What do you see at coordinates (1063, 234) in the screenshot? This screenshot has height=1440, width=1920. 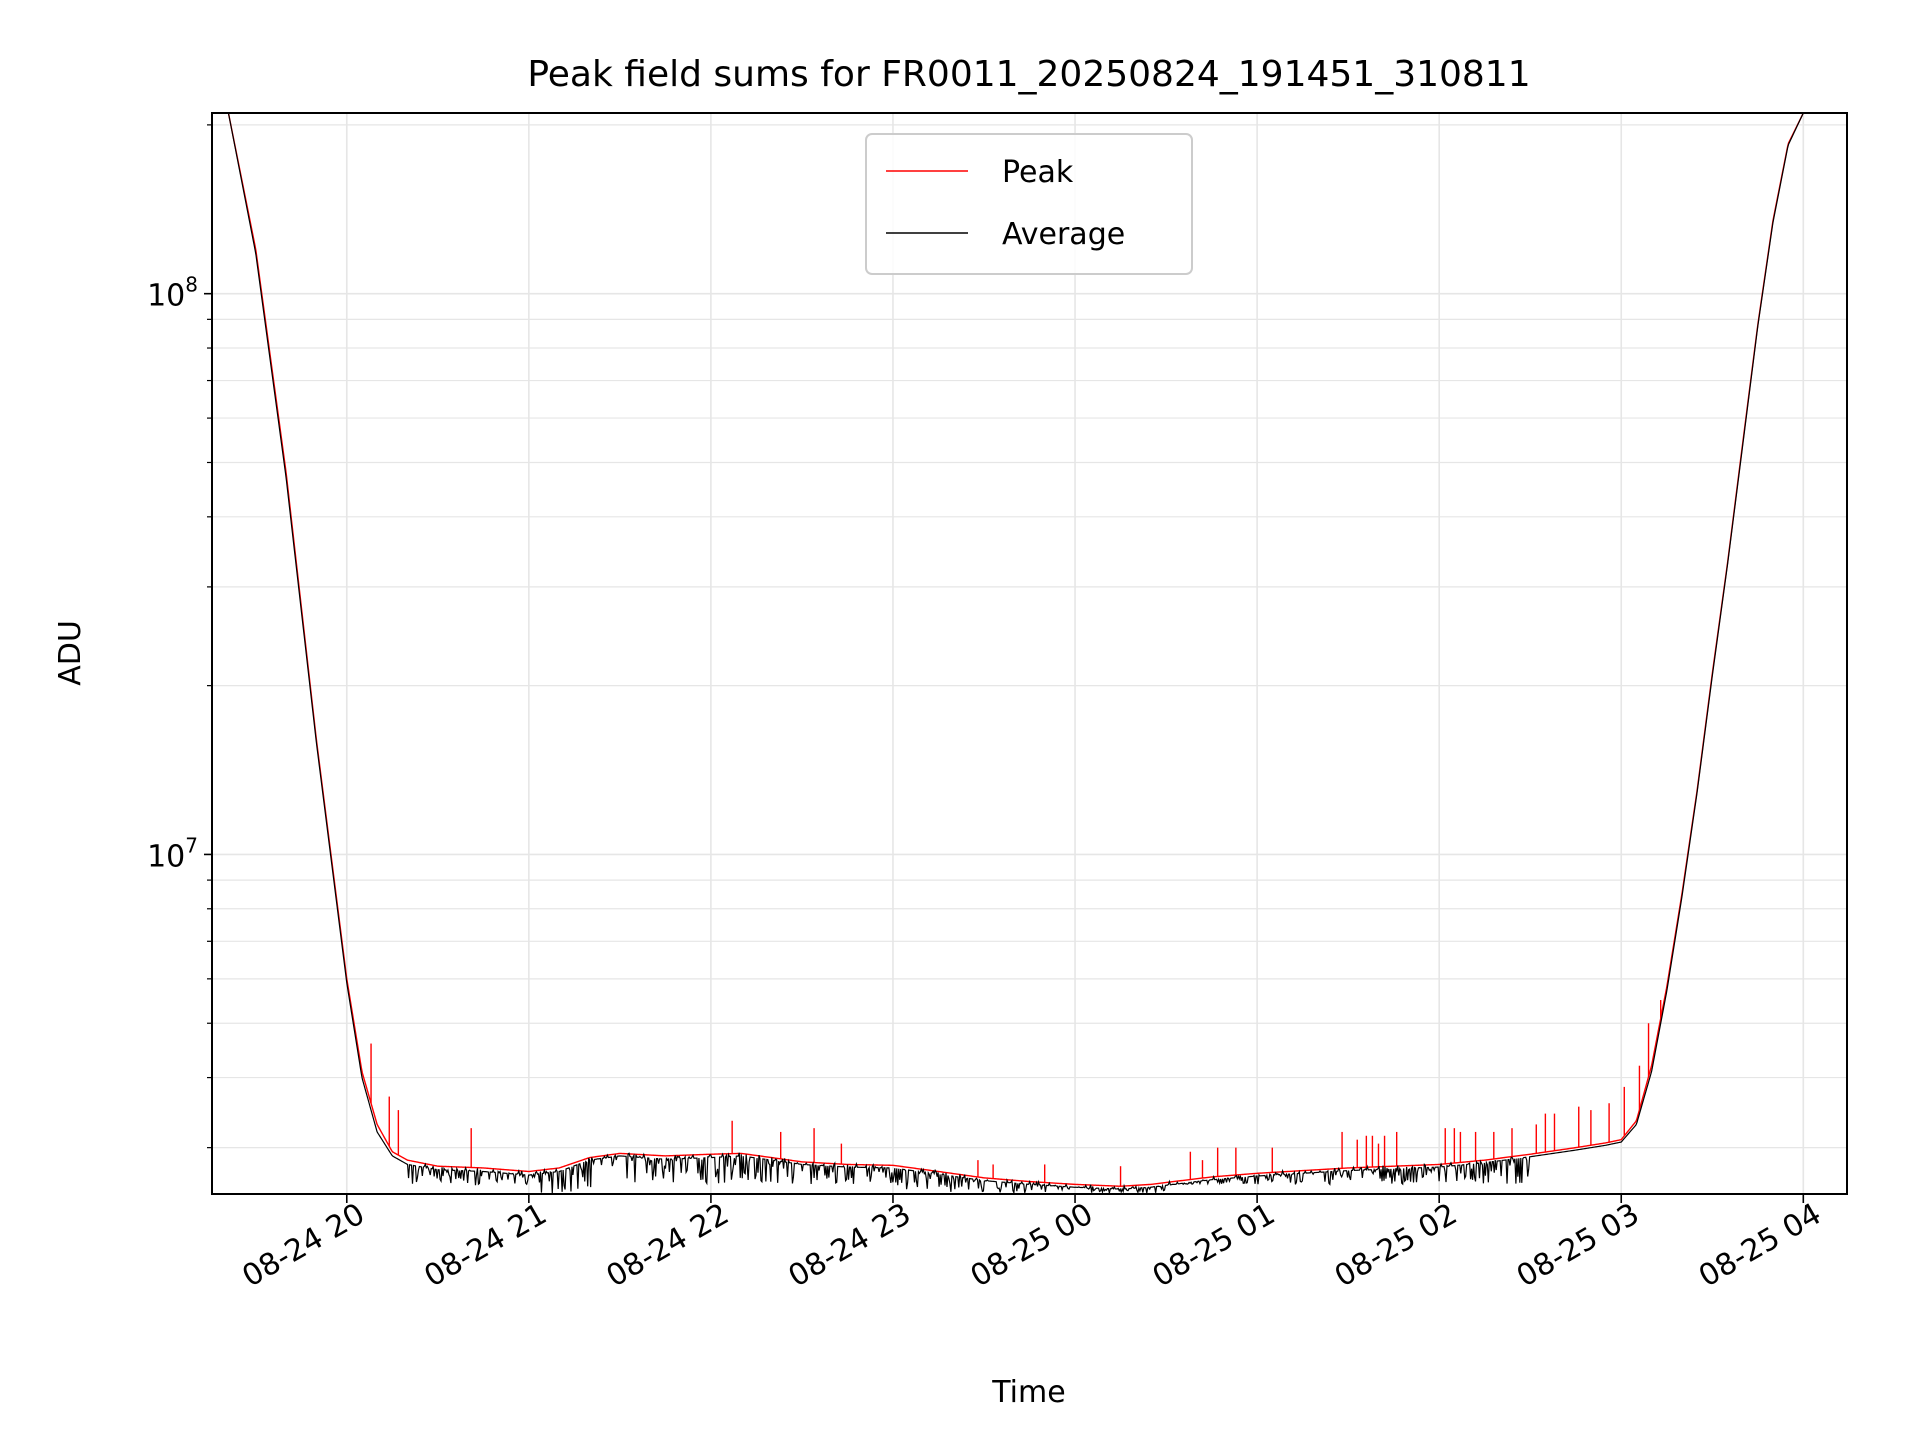 I see `legend-average-label: Average` at bounding box center [1063, 234].